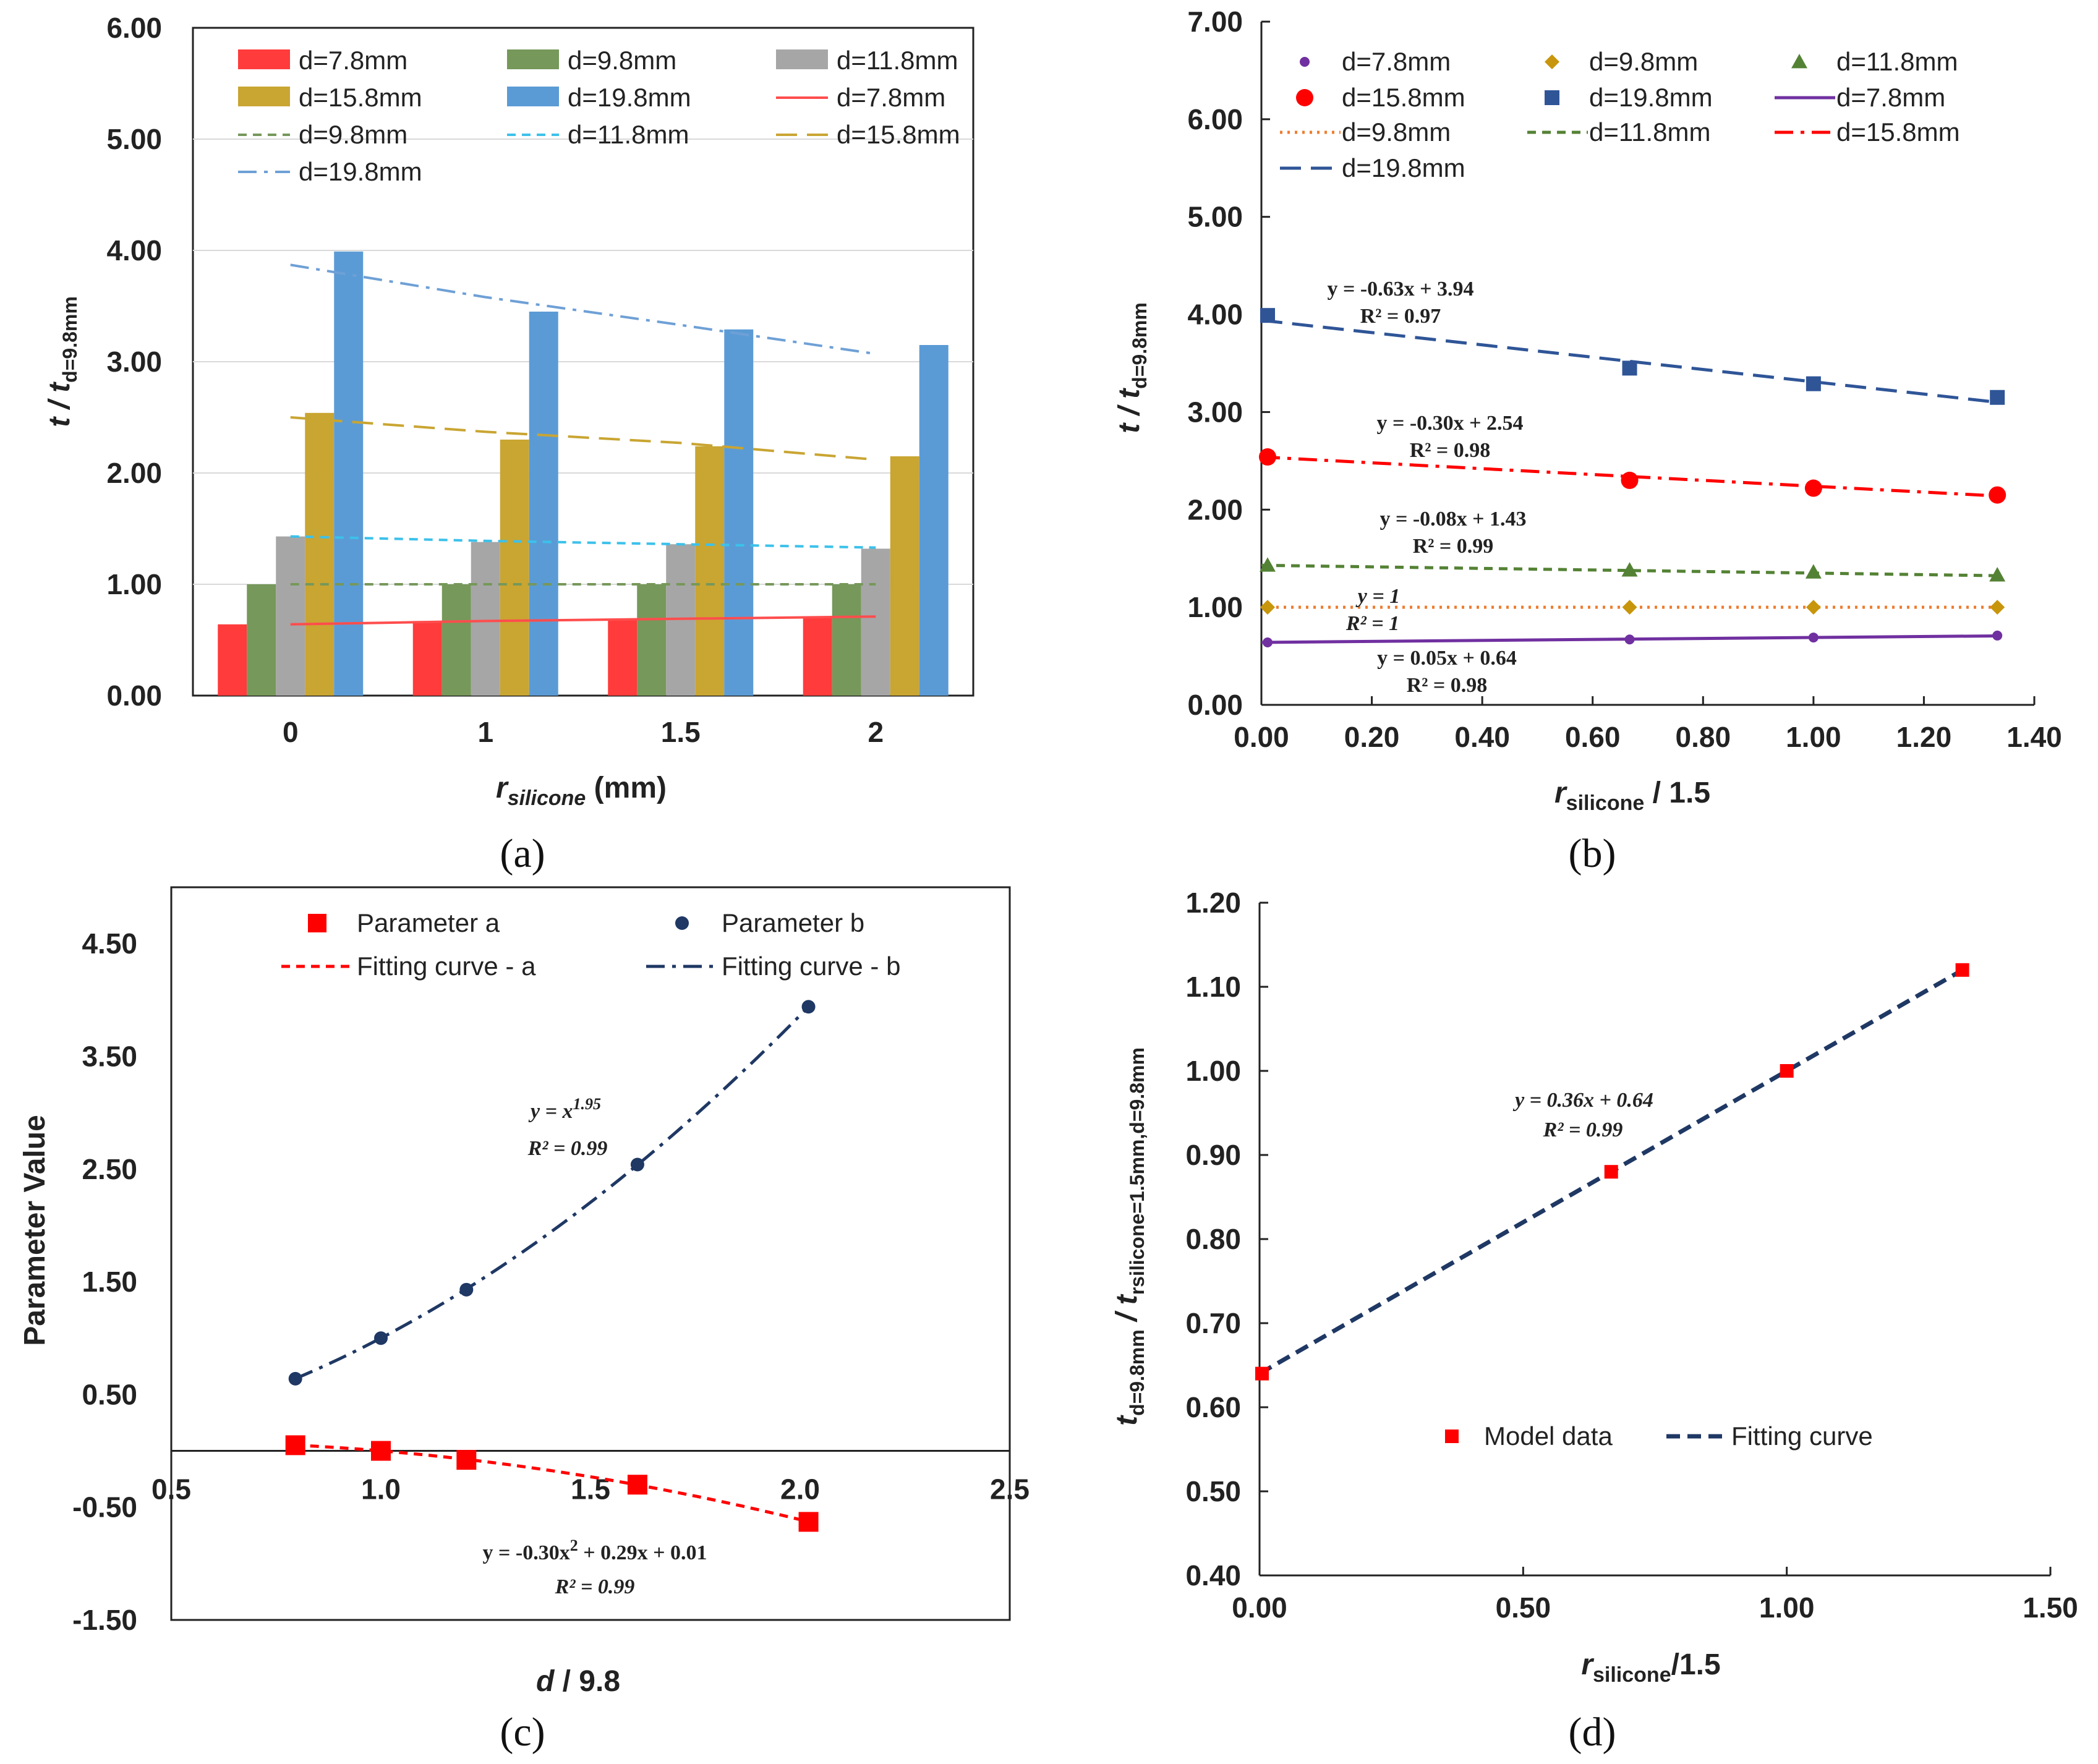  What do you see at coordinates (134, 473) in the screenshot?
I see `panel-a-y-tick-label: 2.00` at bounding box center [134, 473].